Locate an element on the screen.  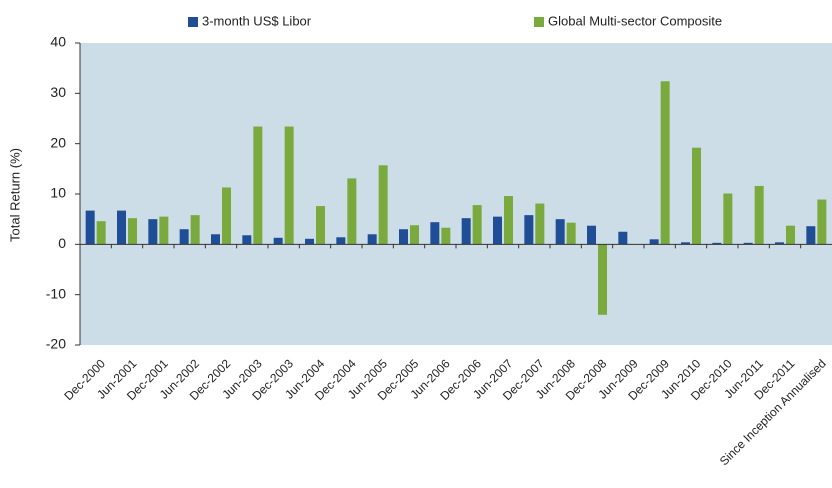
y-tick-label: -10 is located at coordinates (56, 293).